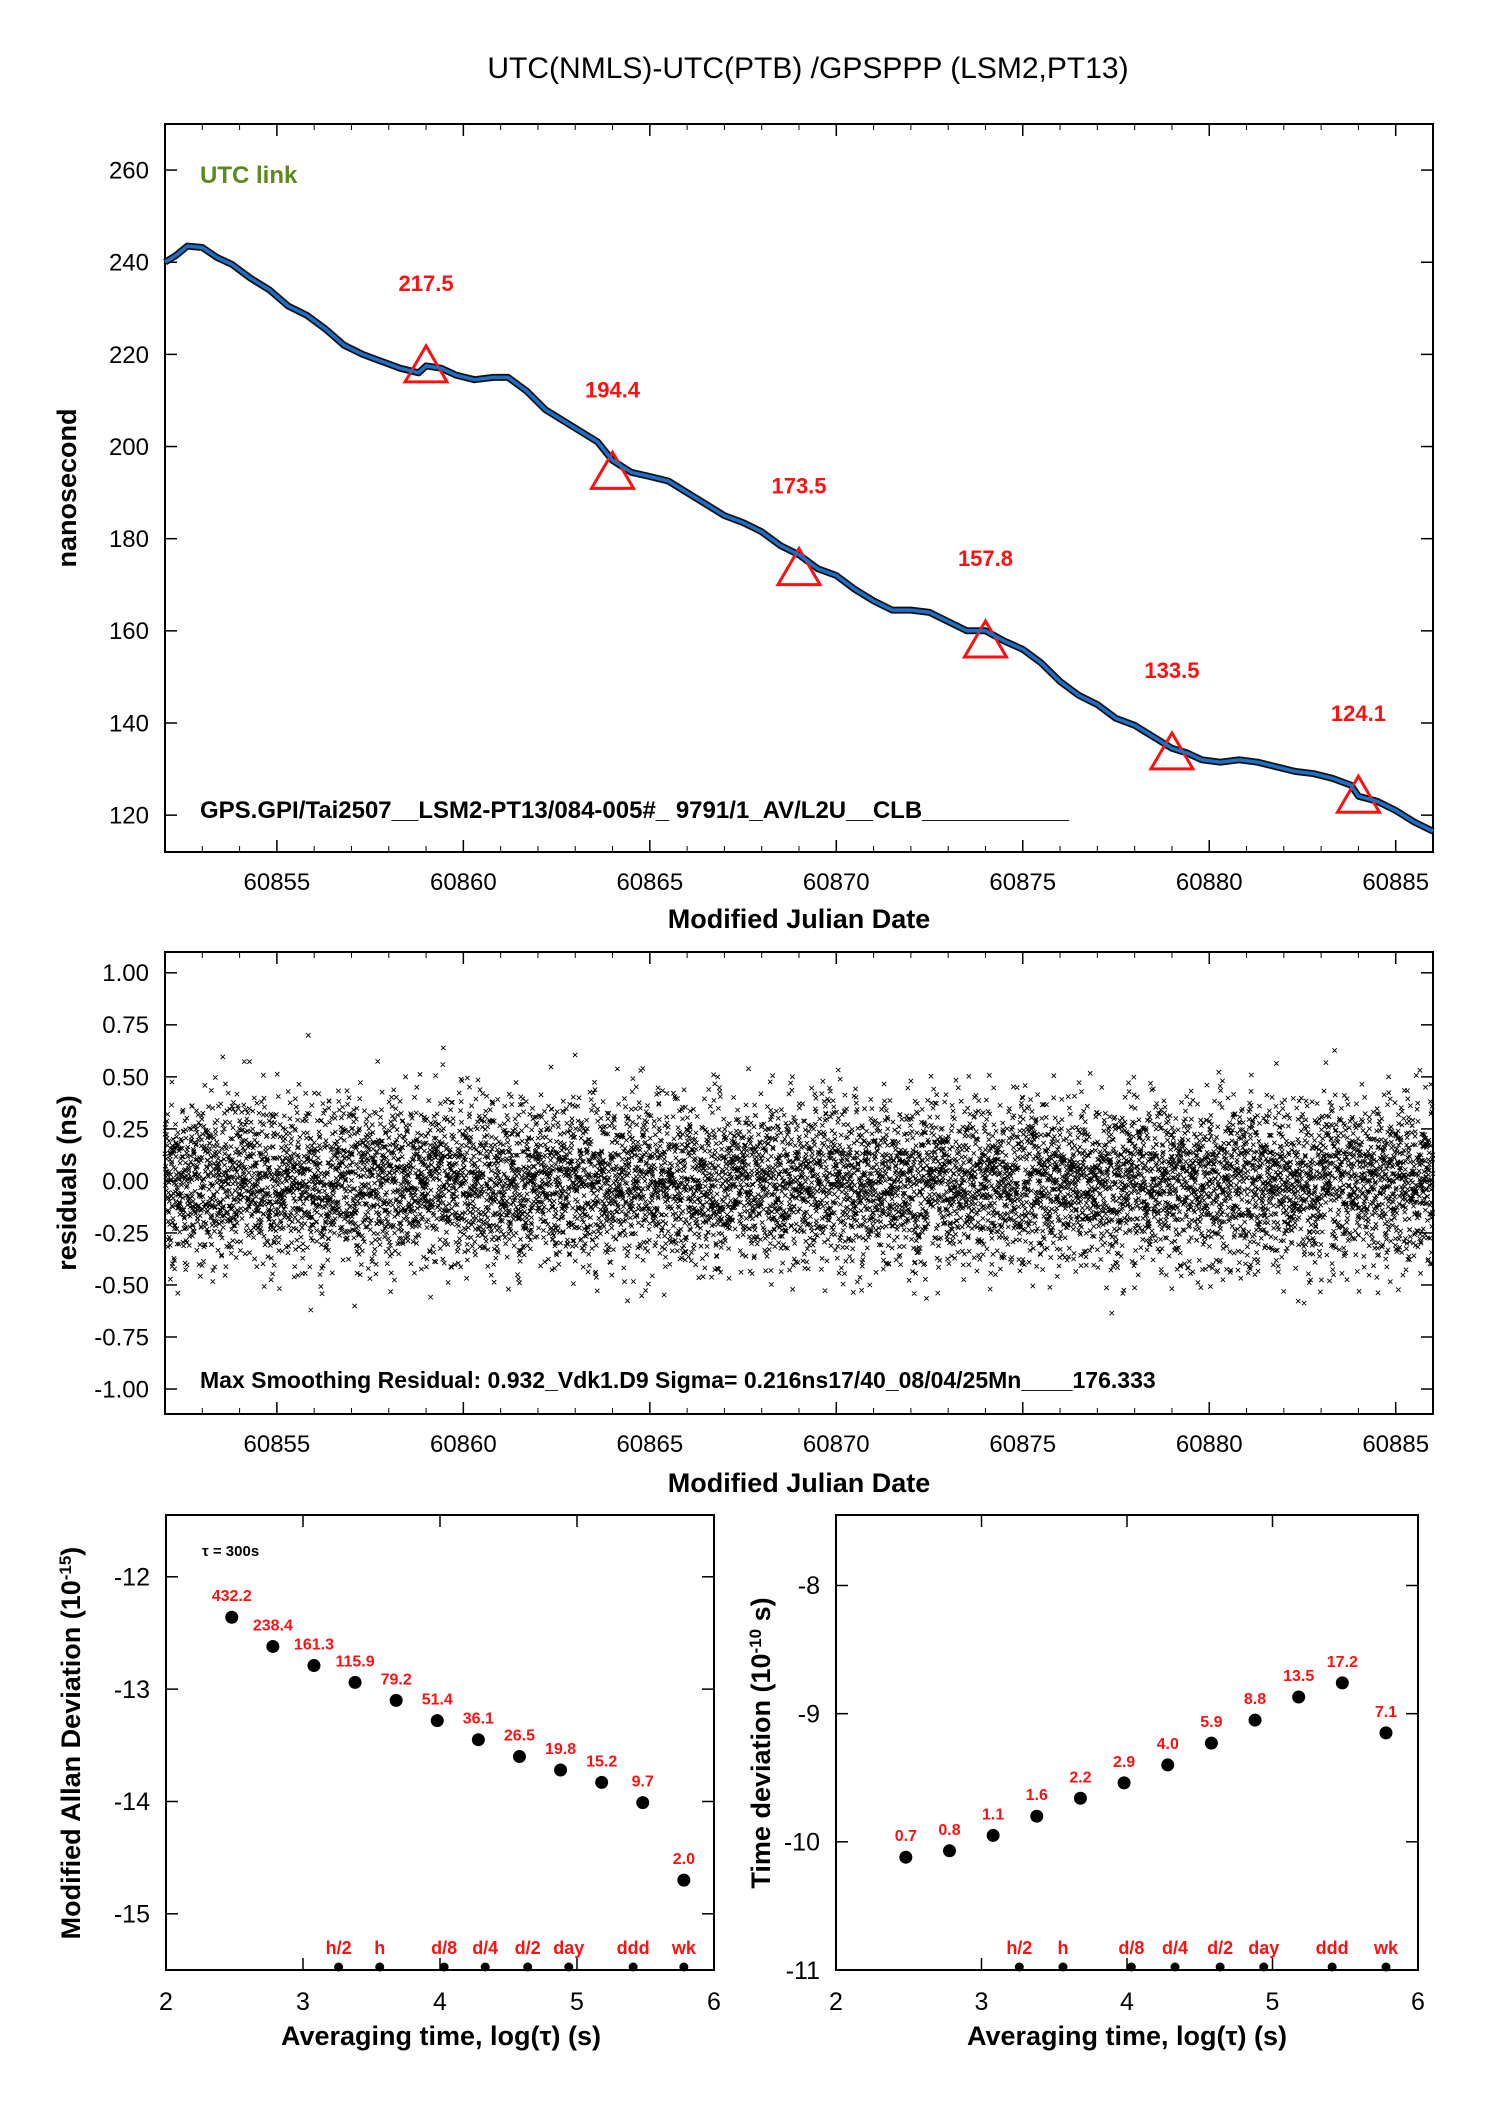 The image size is (1488, 2105). Describe the element at coordinates (129, 816) in the screenshot. I see `y-tick-label: 120` at that location.